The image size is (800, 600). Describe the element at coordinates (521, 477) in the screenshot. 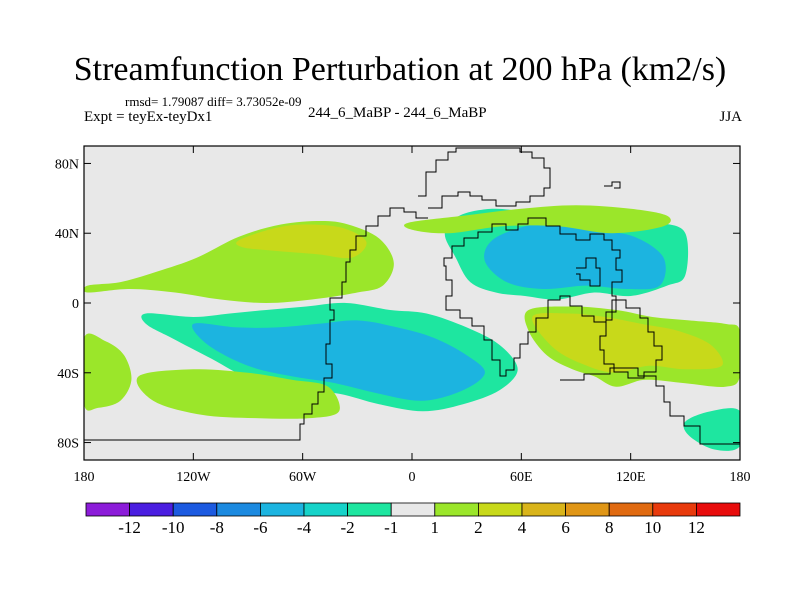

I see `x-tick-label: 60E` at that location.